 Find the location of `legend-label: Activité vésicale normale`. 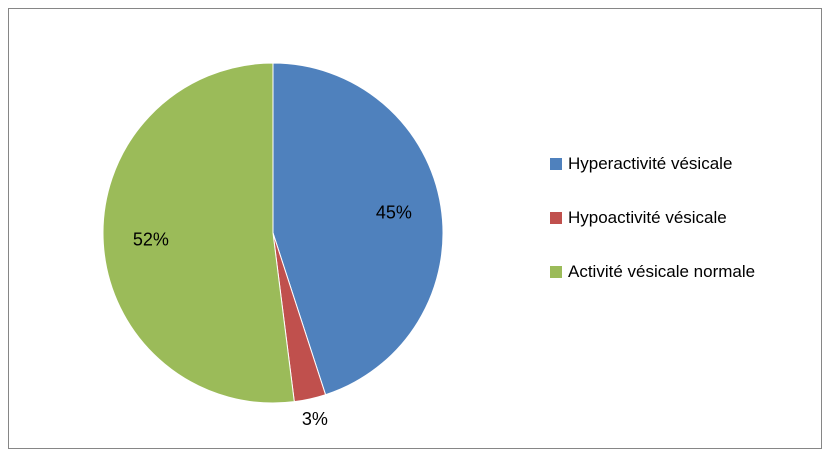

legend-label: Activité vésicale normale is located at coordinates (662, 271).